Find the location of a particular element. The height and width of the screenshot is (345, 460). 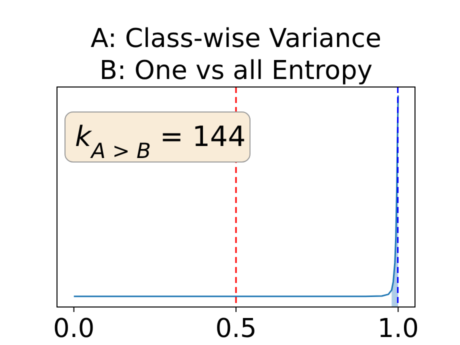

chart-subtitle: B: One vs all Entropy is located at coordinates (236, 71).